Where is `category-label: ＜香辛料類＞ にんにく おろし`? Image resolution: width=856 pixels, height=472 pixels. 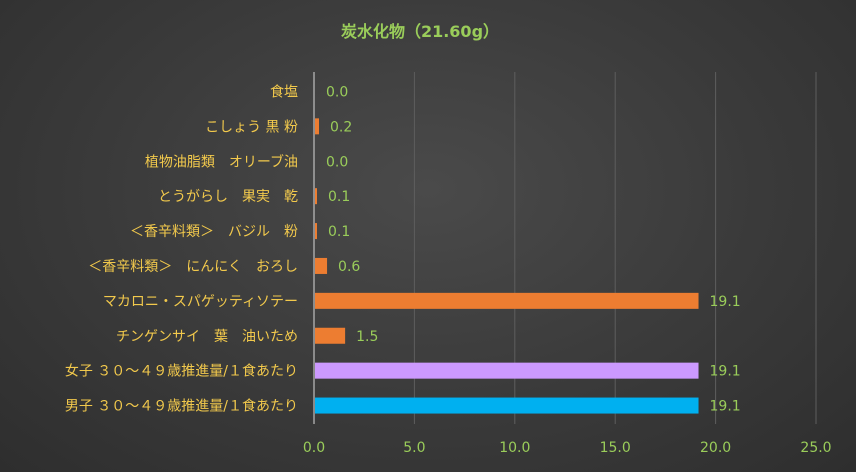 category-label: ＜香辛料類＞ にんにく おろし is located at coordinates (193, 267).